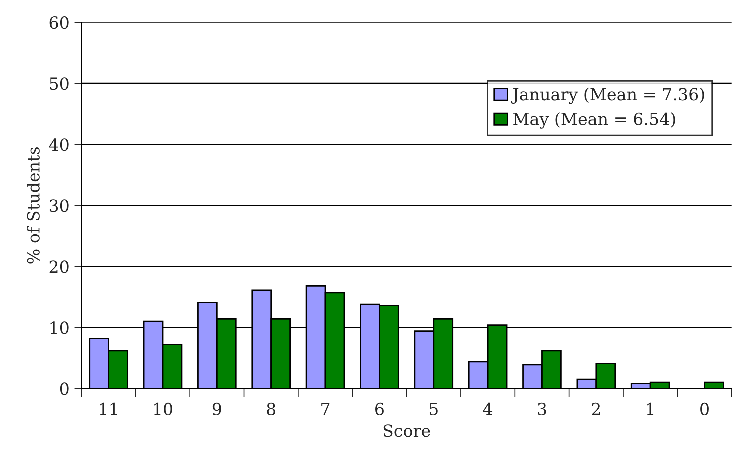  What do you see at coordinates (271, 409) in the screenshot?
I see `x-tick-label: 8` at bounding box center [271, 409].